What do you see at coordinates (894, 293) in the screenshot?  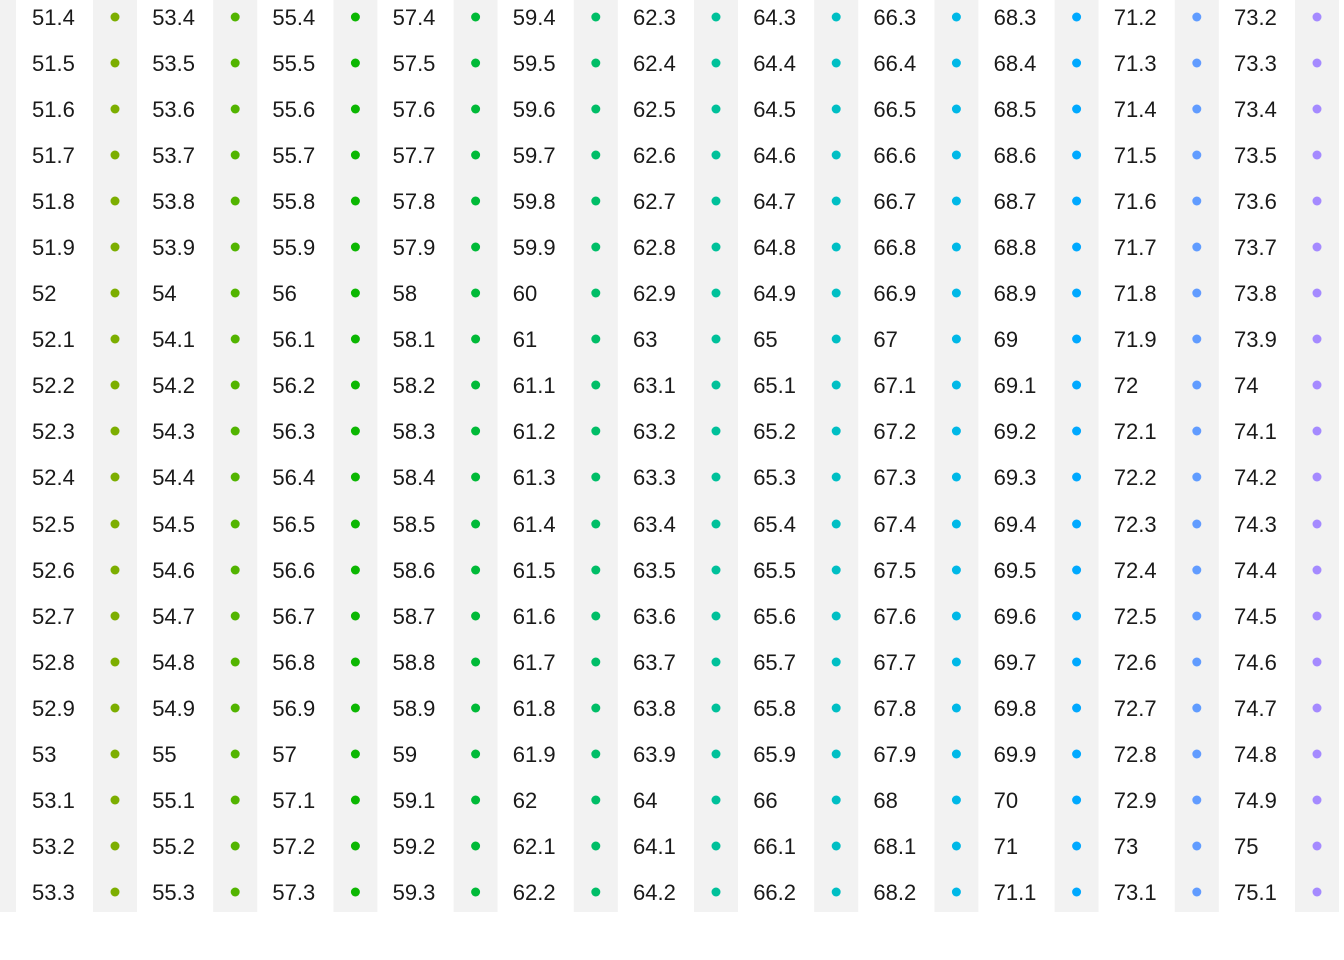 I see `value-label: 66.9` at bounding box center [894, 293].